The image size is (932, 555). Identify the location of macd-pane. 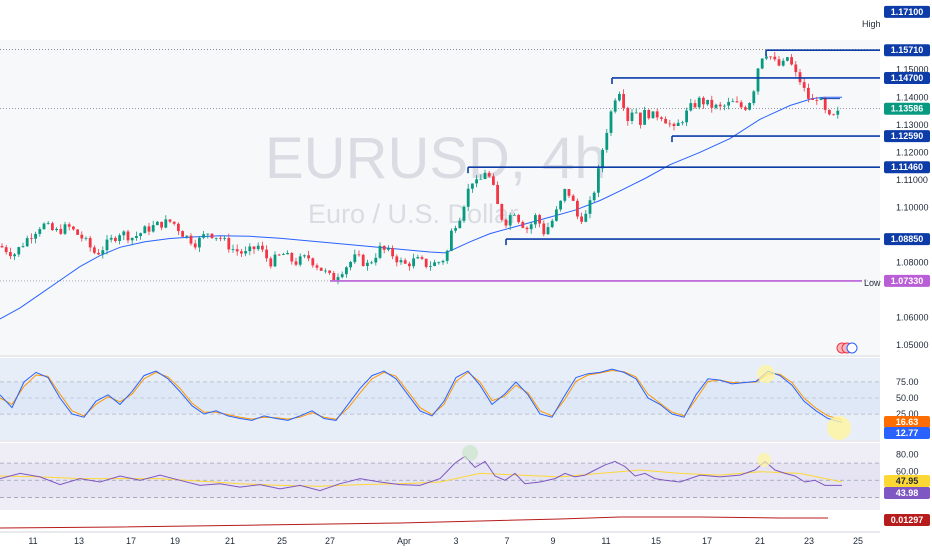
(440, 521).